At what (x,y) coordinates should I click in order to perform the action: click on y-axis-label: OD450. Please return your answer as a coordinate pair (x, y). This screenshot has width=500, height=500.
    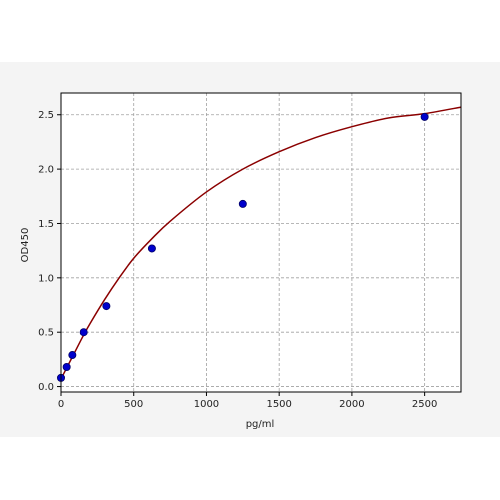
    Looking at the image, I should click on (25, 245).